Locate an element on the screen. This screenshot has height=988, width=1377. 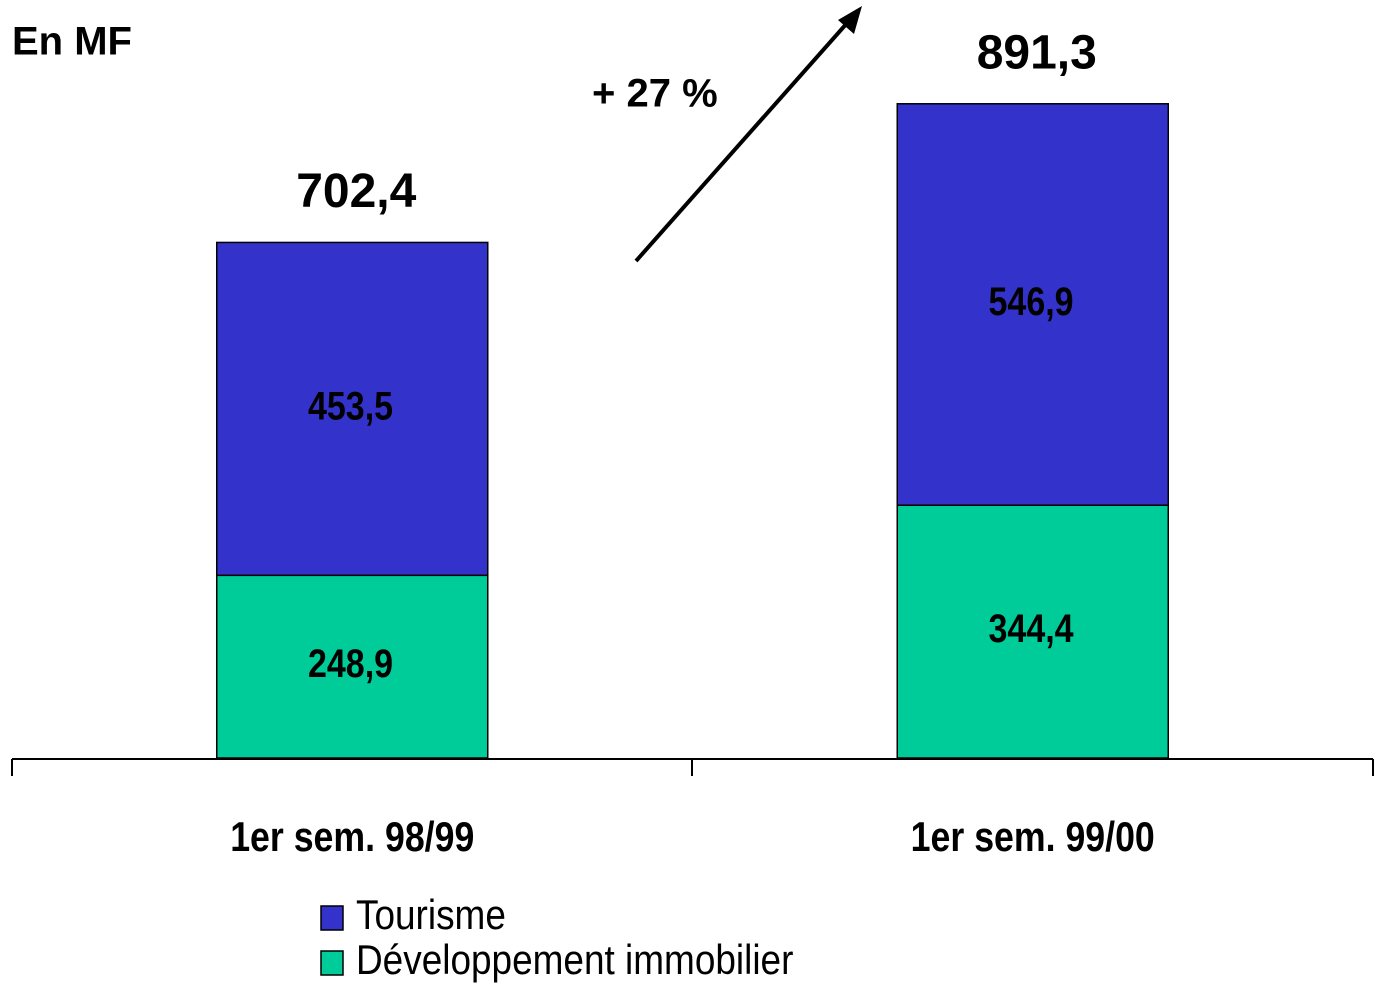
unit-label: En MF is located at coordinates (72, 42).